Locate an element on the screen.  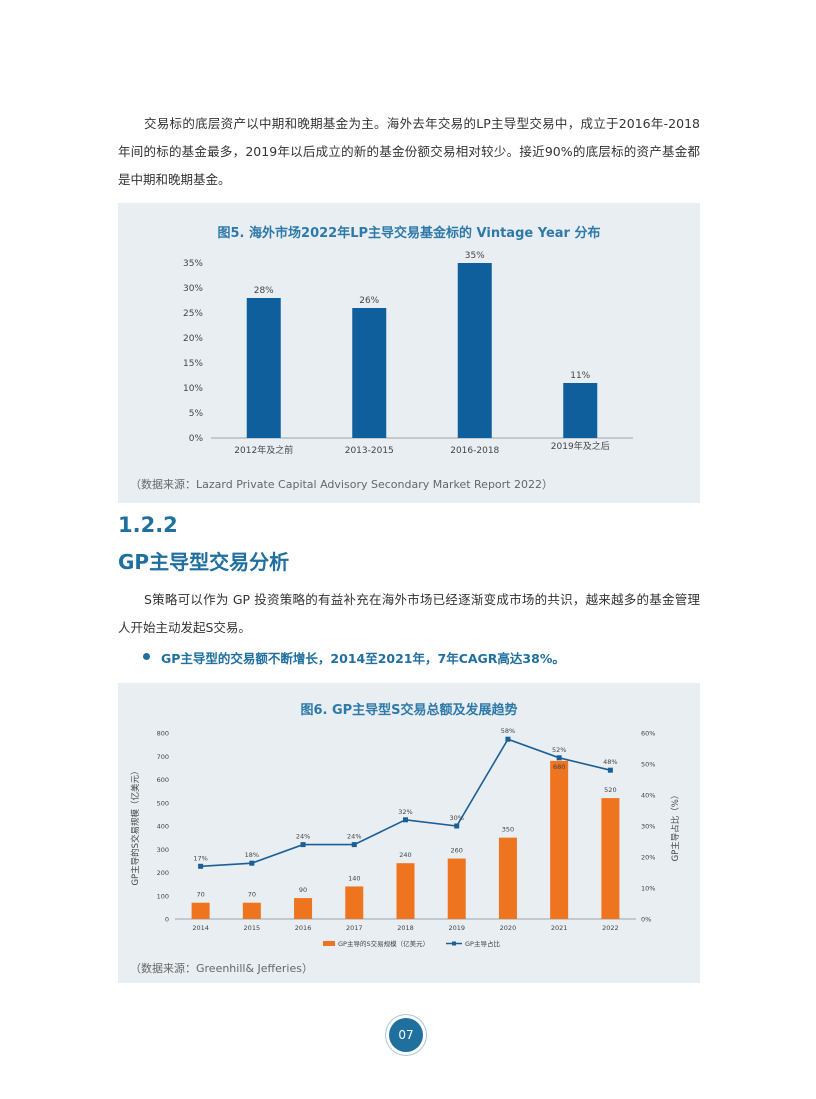
y2-tick-label: 40% is located at coordinates (648, 796).